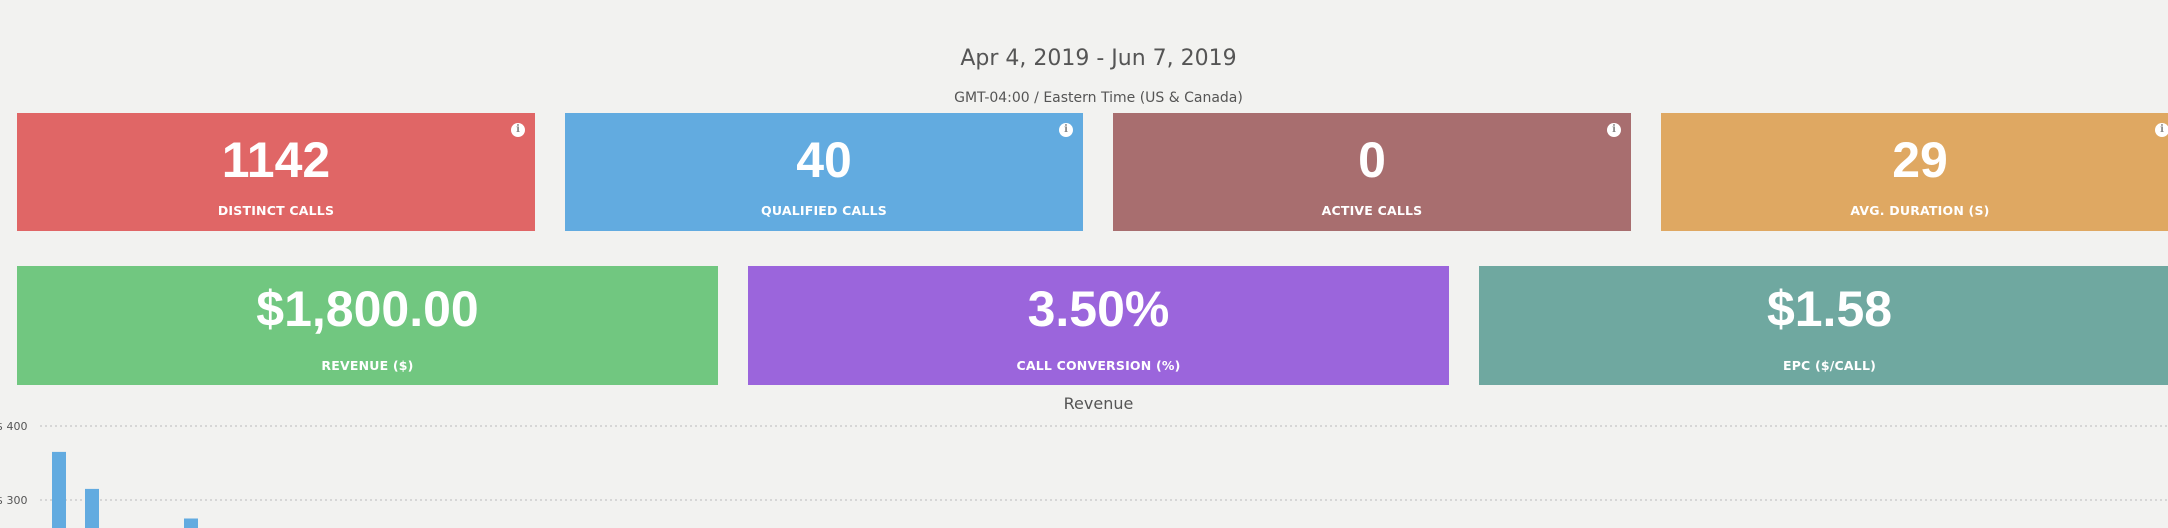  Describe the element at coordinates (14, 426) in the screenshot. I see `y-tick-label: $ 400` at that location.